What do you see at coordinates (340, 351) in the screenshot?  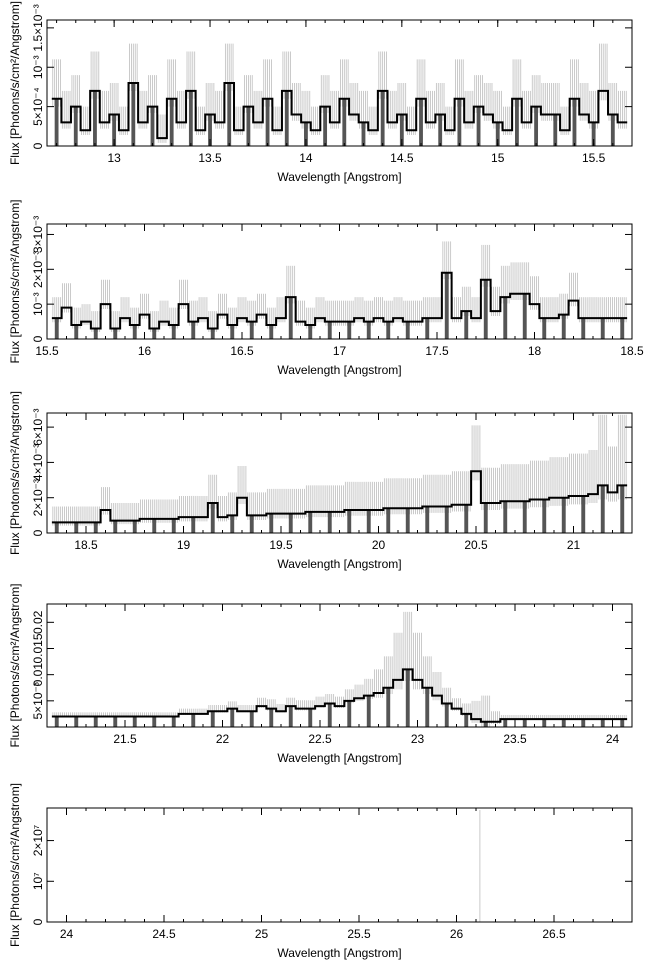 I see `x-tick-label: 17` at bounding box center [340, 351].